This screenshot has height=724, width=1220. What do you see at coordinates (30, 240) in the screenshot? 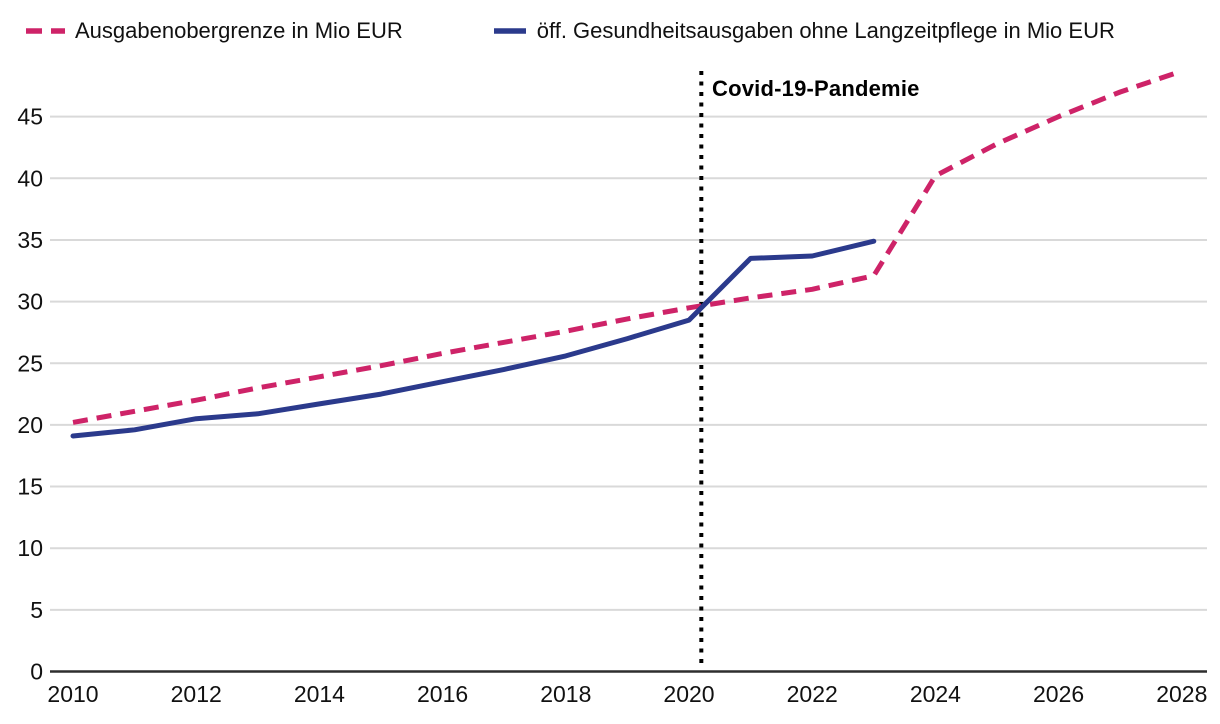
I see `y-tick-label: 35` at bounding box center [30, 240].